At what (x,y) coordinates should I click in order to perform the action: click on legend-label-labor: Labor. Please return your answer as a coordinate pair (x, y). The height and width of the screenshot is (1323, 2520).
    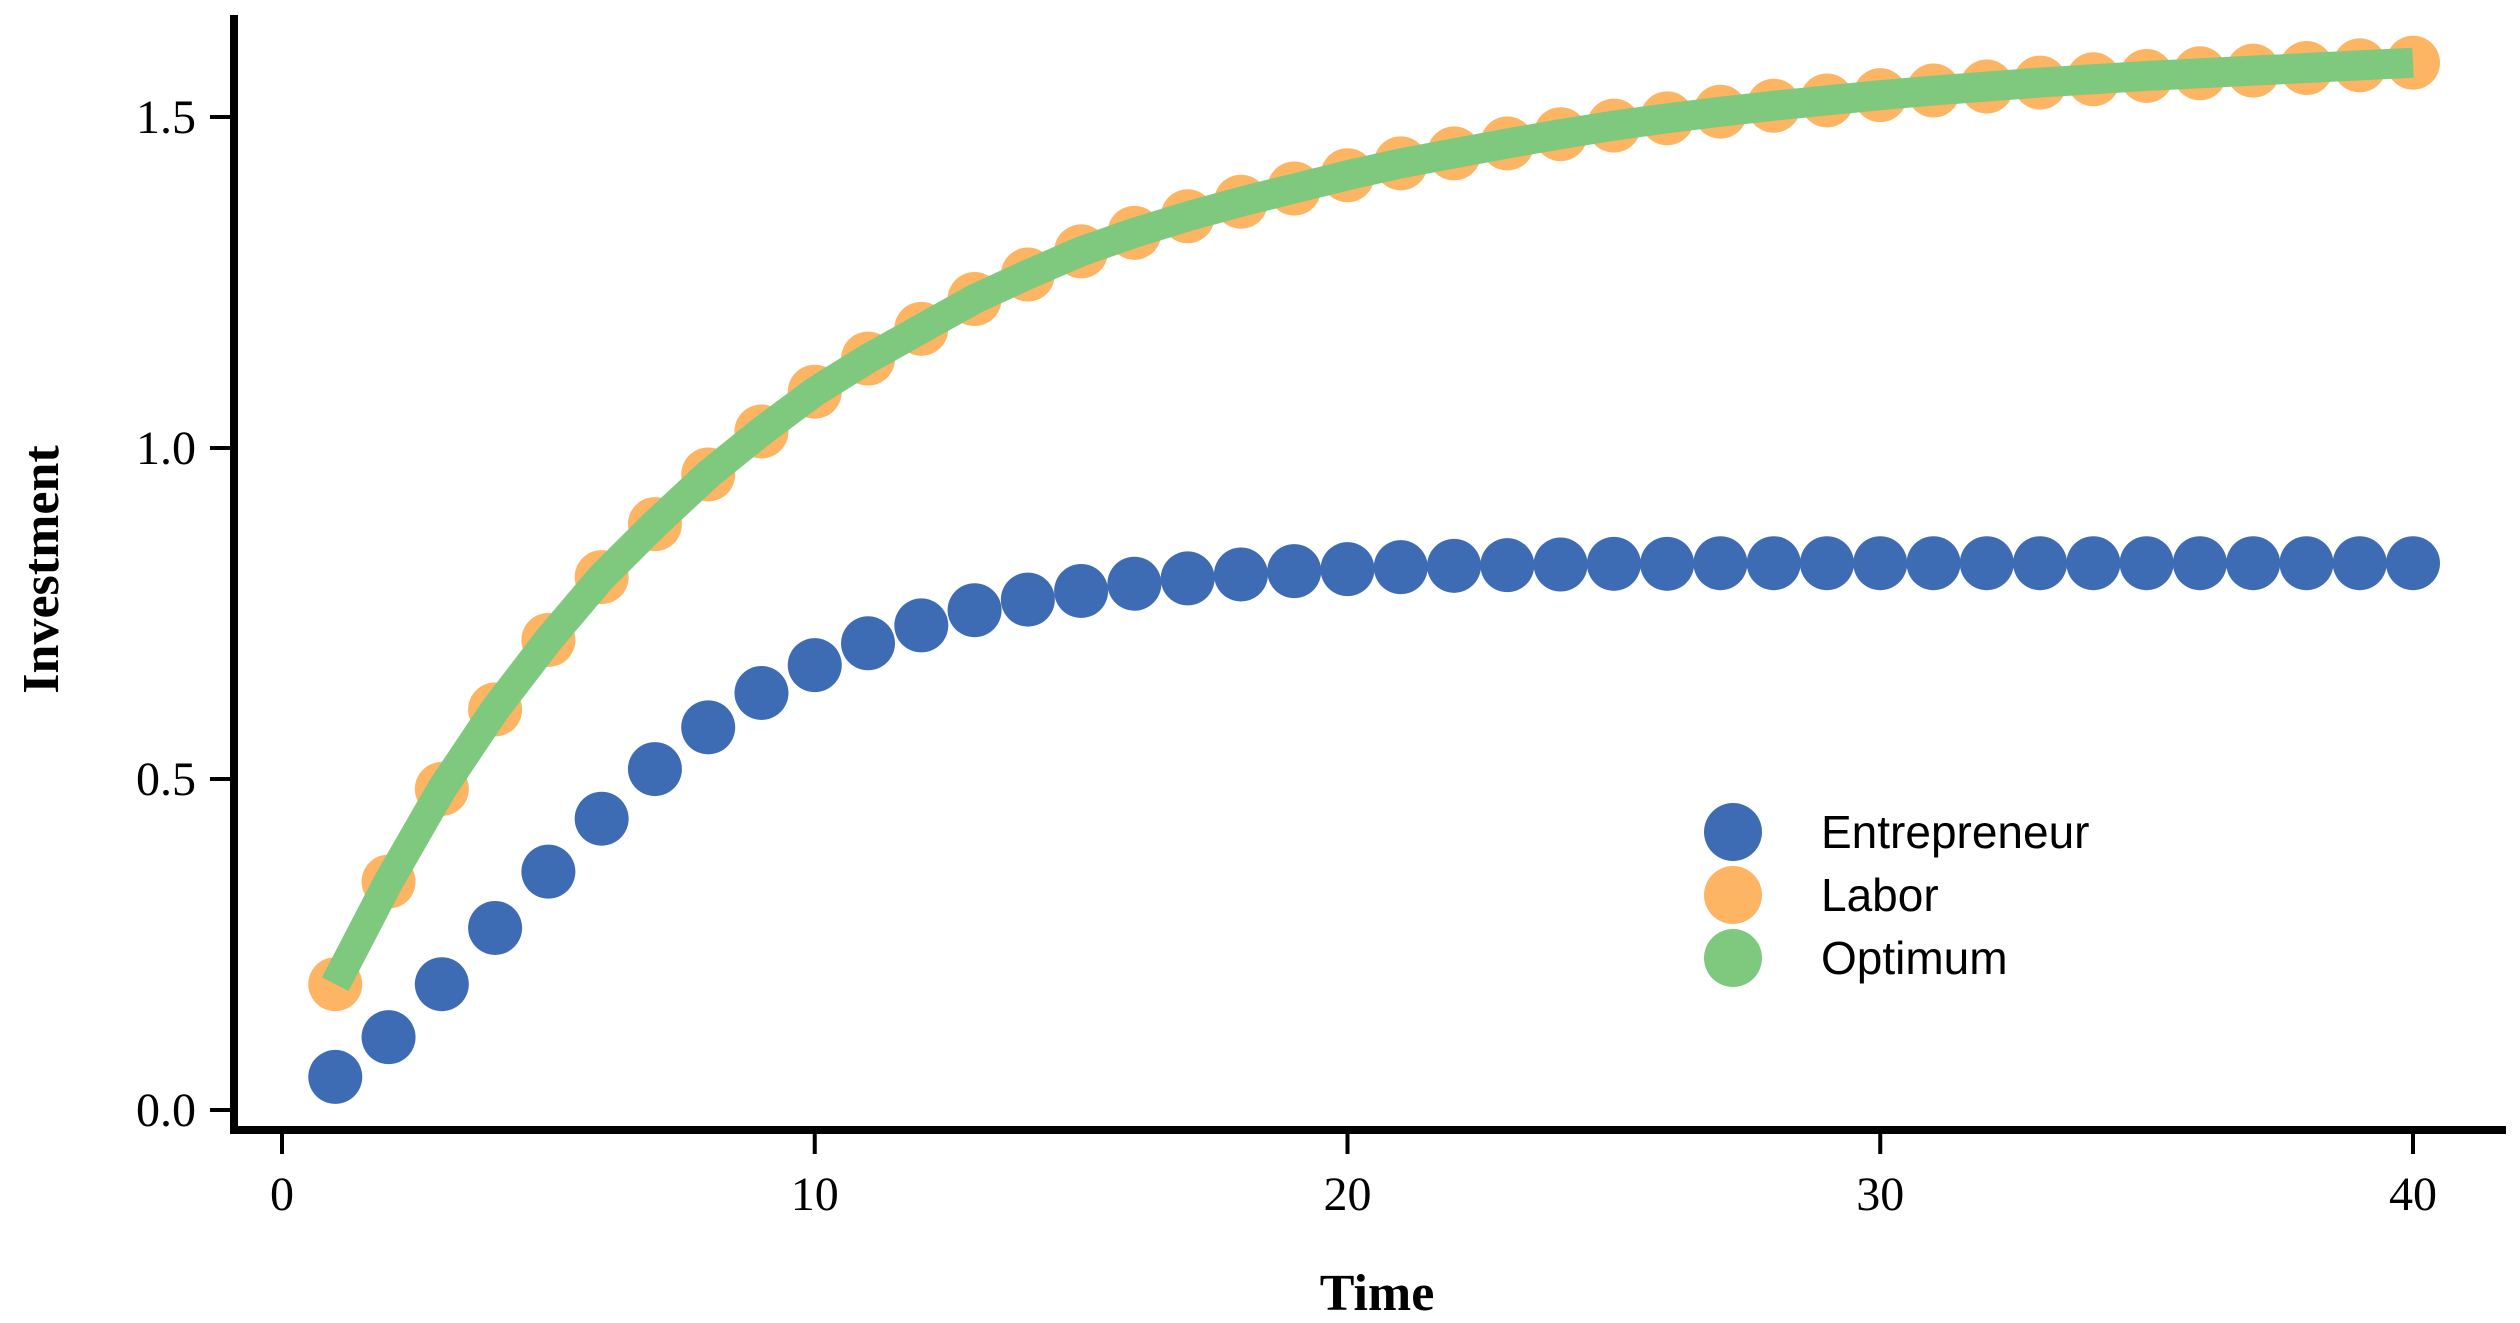
    Looking at the image, I should click on (1880, 895).